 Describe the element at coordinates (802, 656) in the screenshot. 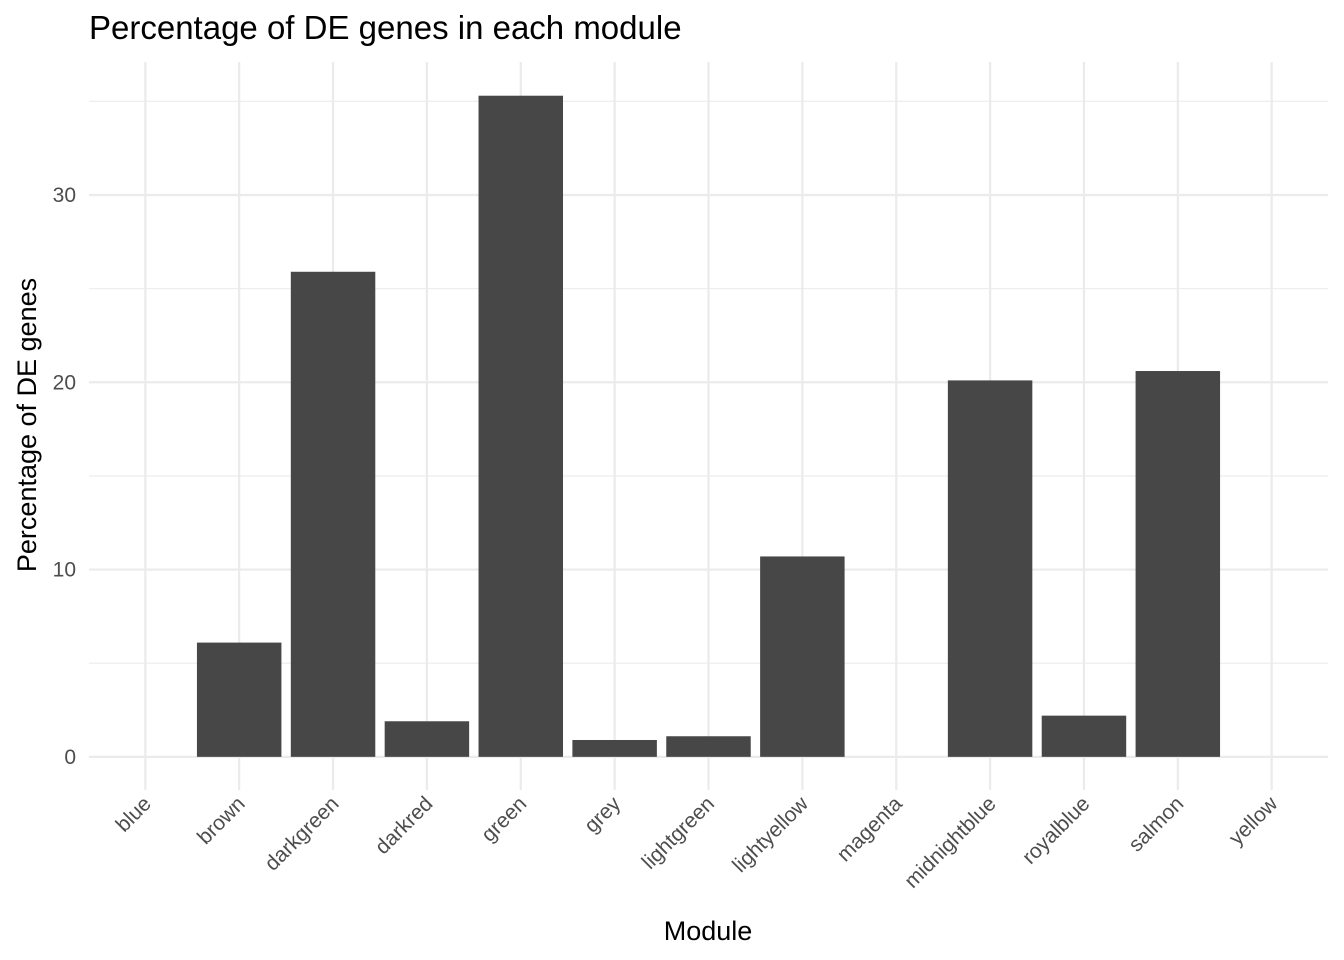

I see `bar-lightyellow` at that location.